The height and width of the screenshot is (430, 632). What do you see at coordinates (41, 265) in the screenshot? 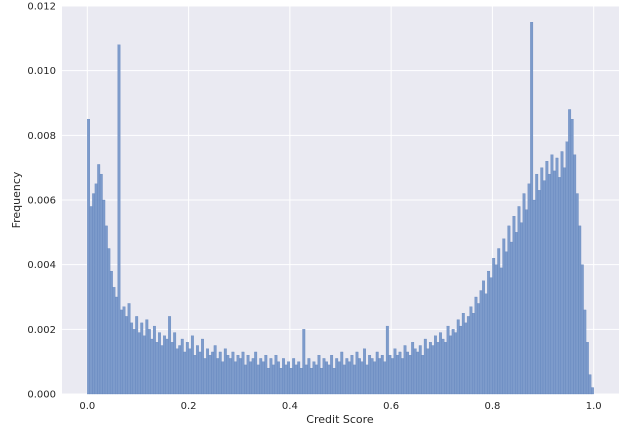
I see `y-tick-label: 0.004` at bounding box center [41, 265].